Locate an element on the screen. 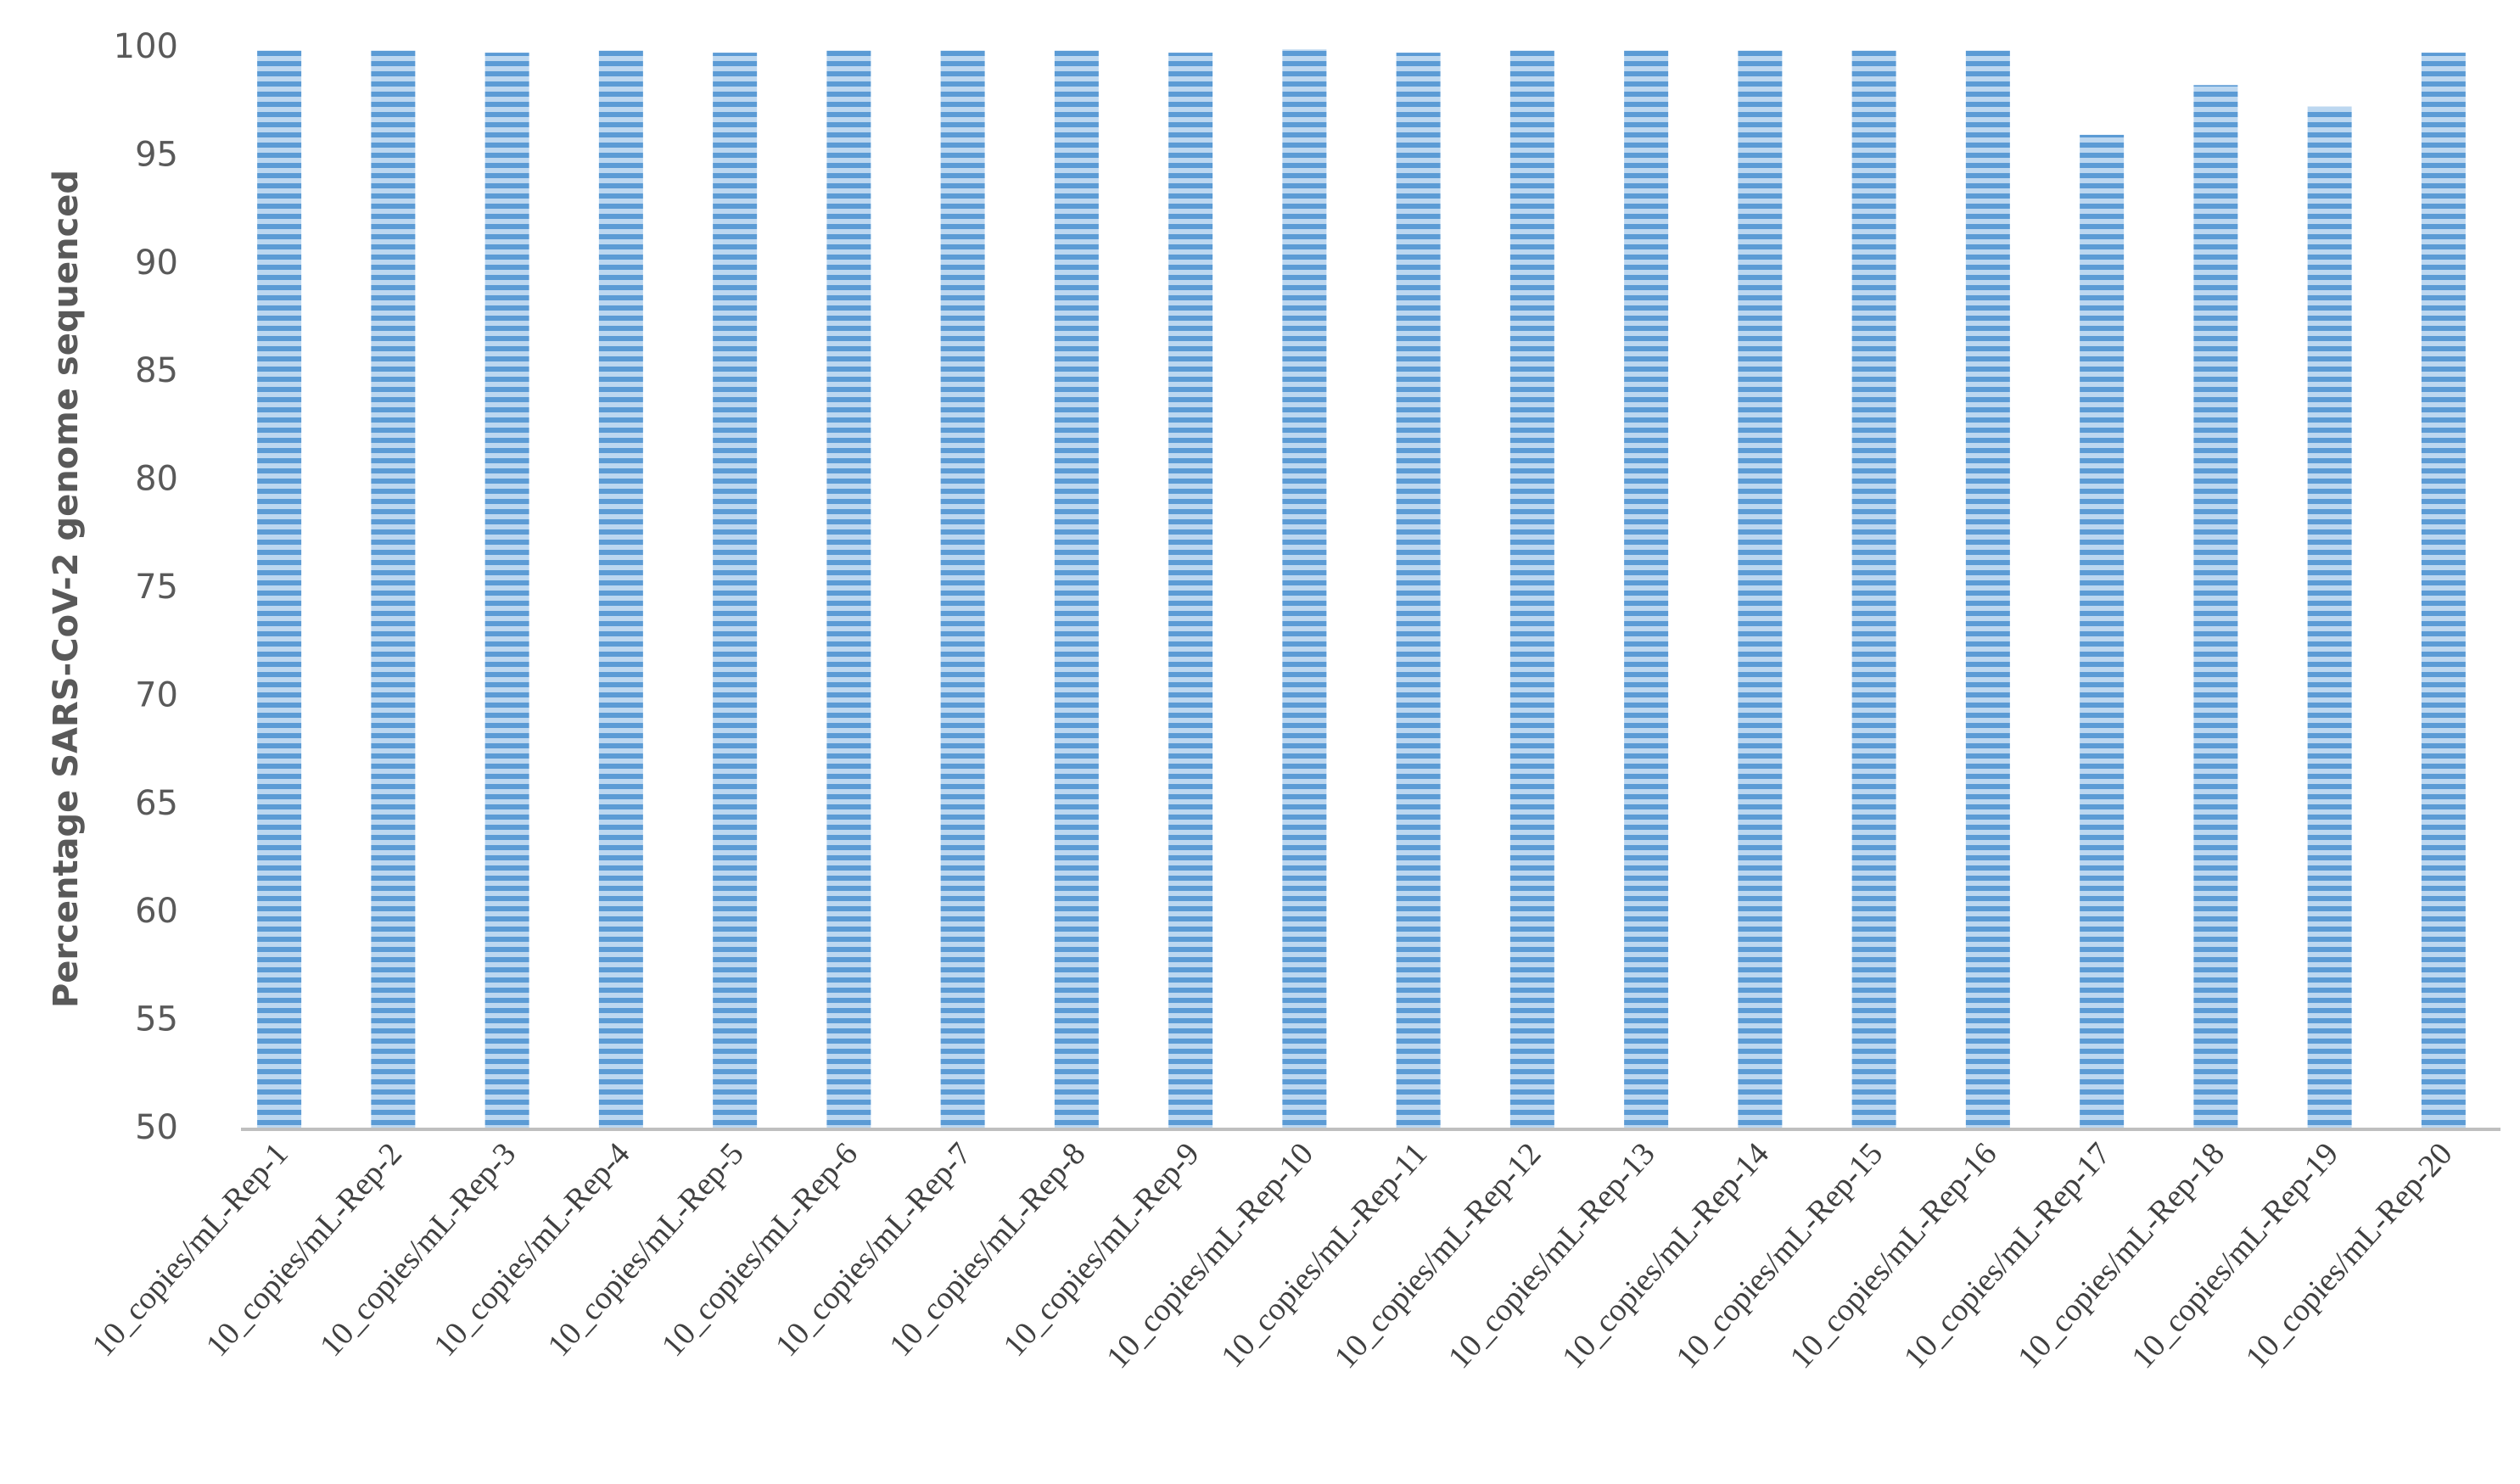  x-tick-label: 10_copies/mL-Rep-13 is located at coordinates (1552, 1256).